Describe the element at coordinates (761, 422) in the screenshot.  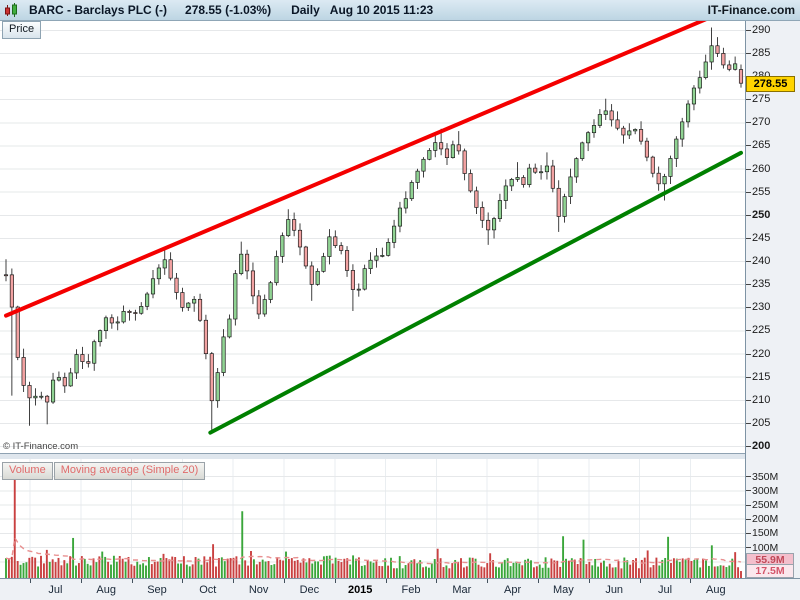
I see `price-axis-label: 205` at that location.